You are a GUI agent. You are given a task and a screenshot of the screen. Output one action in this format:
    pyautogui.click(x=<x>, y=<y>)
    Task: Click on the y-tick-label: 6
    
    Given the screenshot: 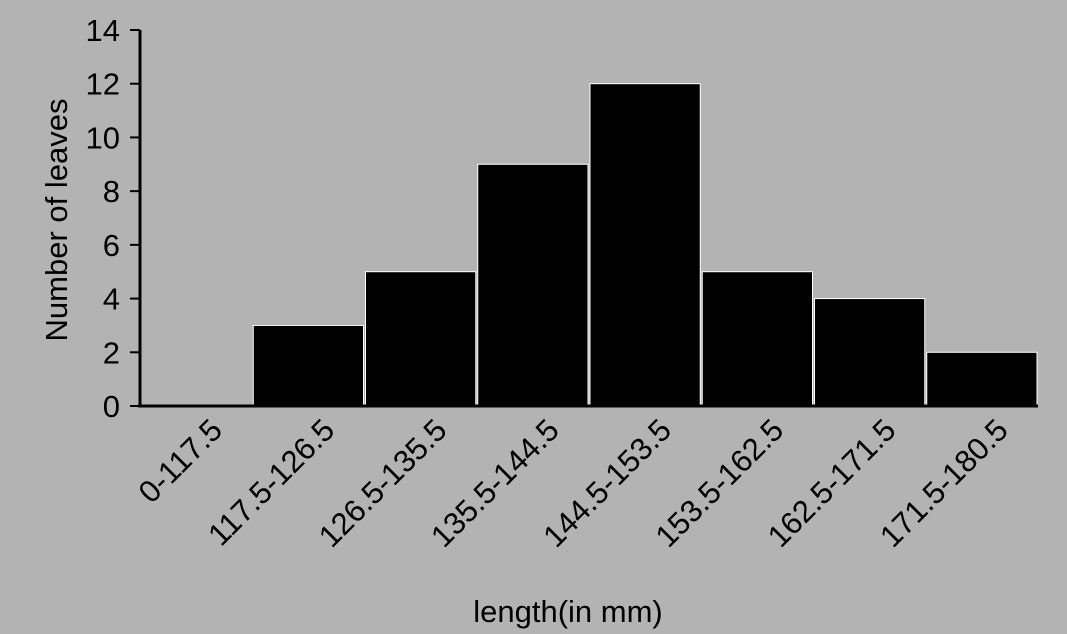 What is the action you would take?
    pyautogui.click(x=111, y=245)
    